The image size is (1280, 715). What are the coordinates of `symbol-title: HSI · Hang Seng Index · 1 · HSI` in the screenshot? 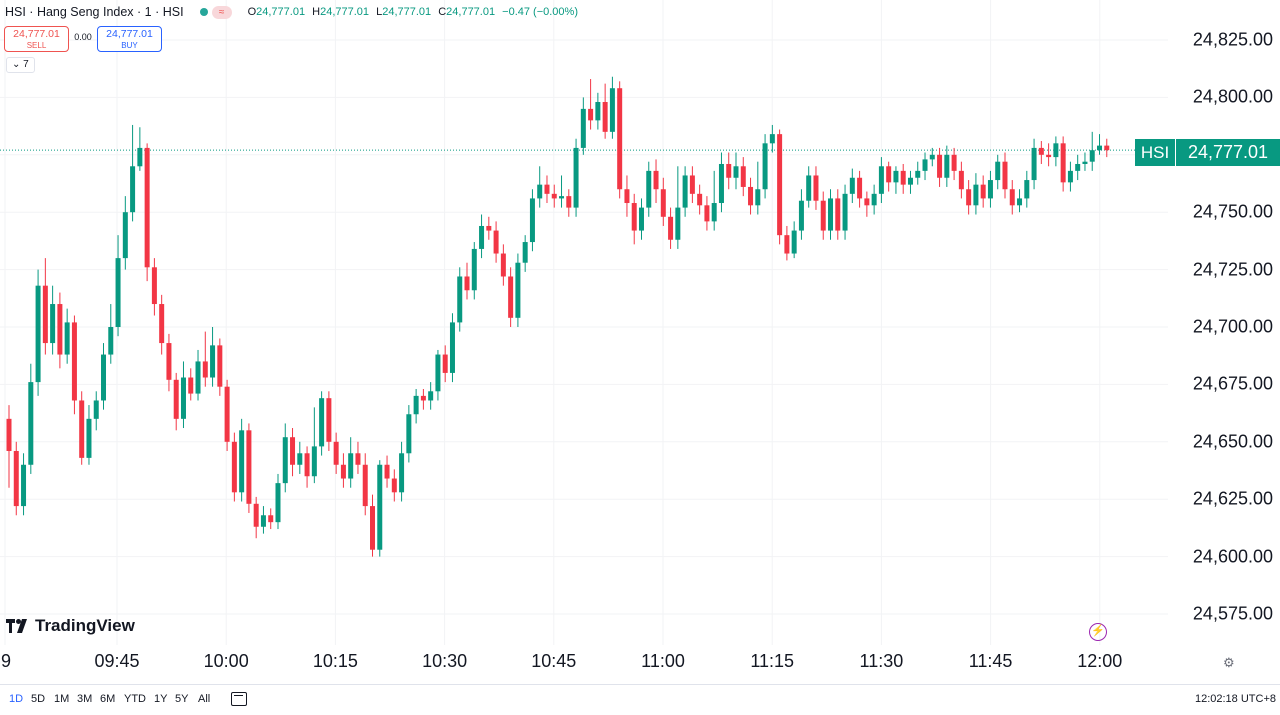 It's located at (94, 12).